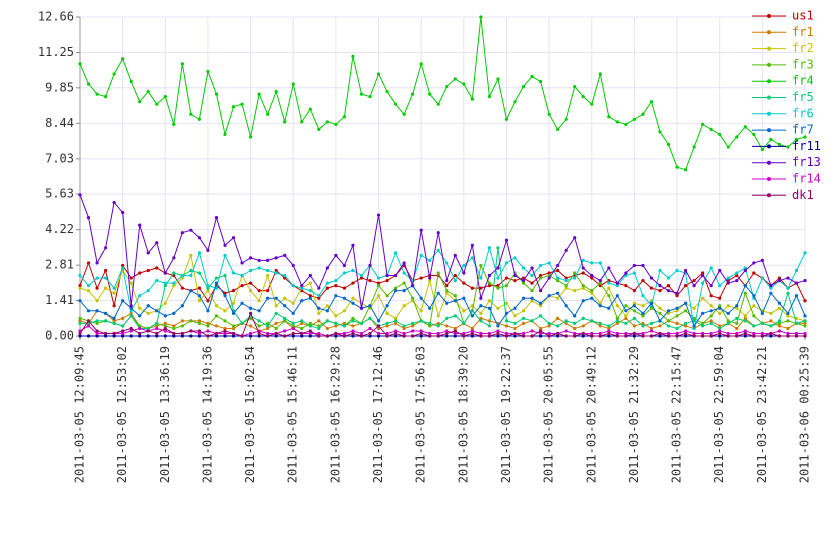 Image resolution: width=840 pixels, height=560 pixels. What do you see at coordinates (803, 16) in the screenshot?
I see `legend-label: us1` at bounding box center [803, 16].